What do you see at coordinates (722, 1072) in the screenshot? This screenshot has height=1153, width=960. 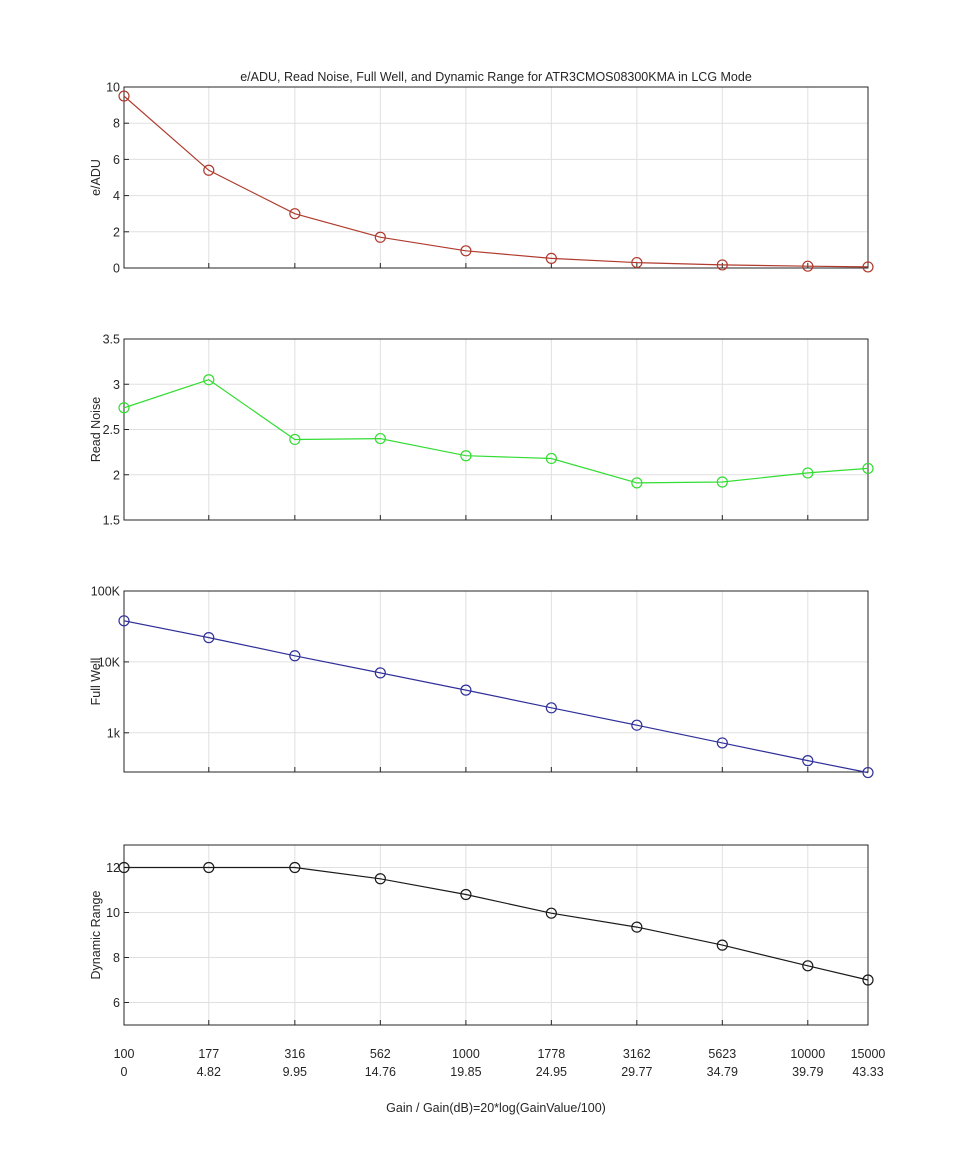 I see `x-tick-label-db: 34.79` at bounding box center [722, 1072].